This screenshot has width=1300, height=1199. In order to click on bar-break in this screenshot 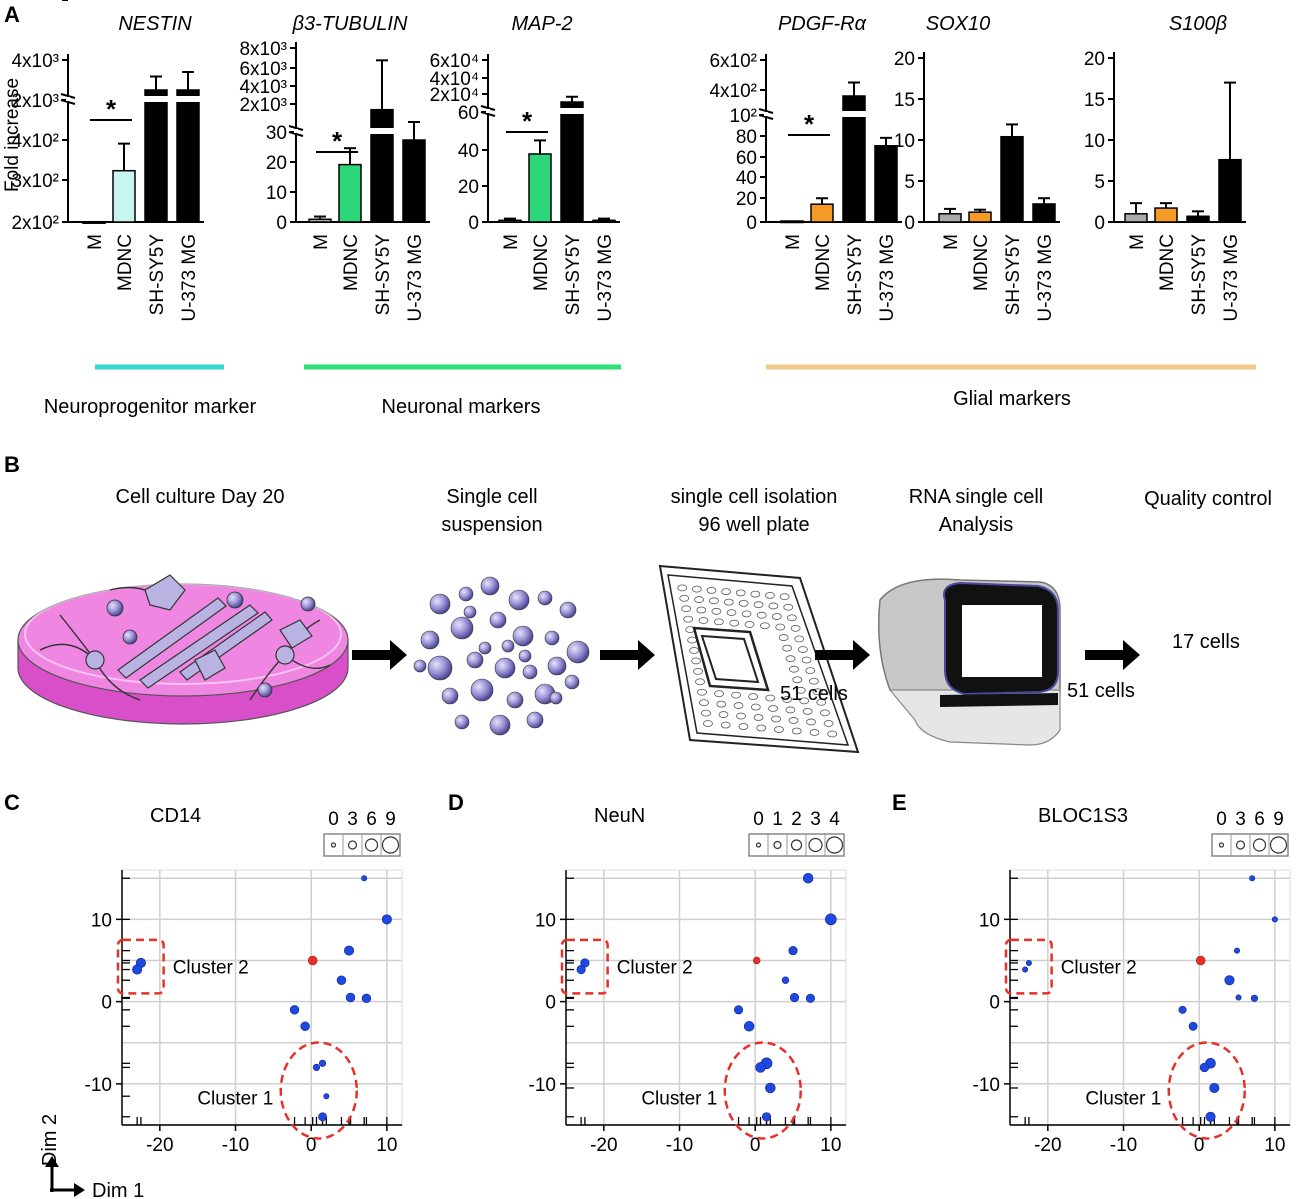, I will do `click(854, 114)`.